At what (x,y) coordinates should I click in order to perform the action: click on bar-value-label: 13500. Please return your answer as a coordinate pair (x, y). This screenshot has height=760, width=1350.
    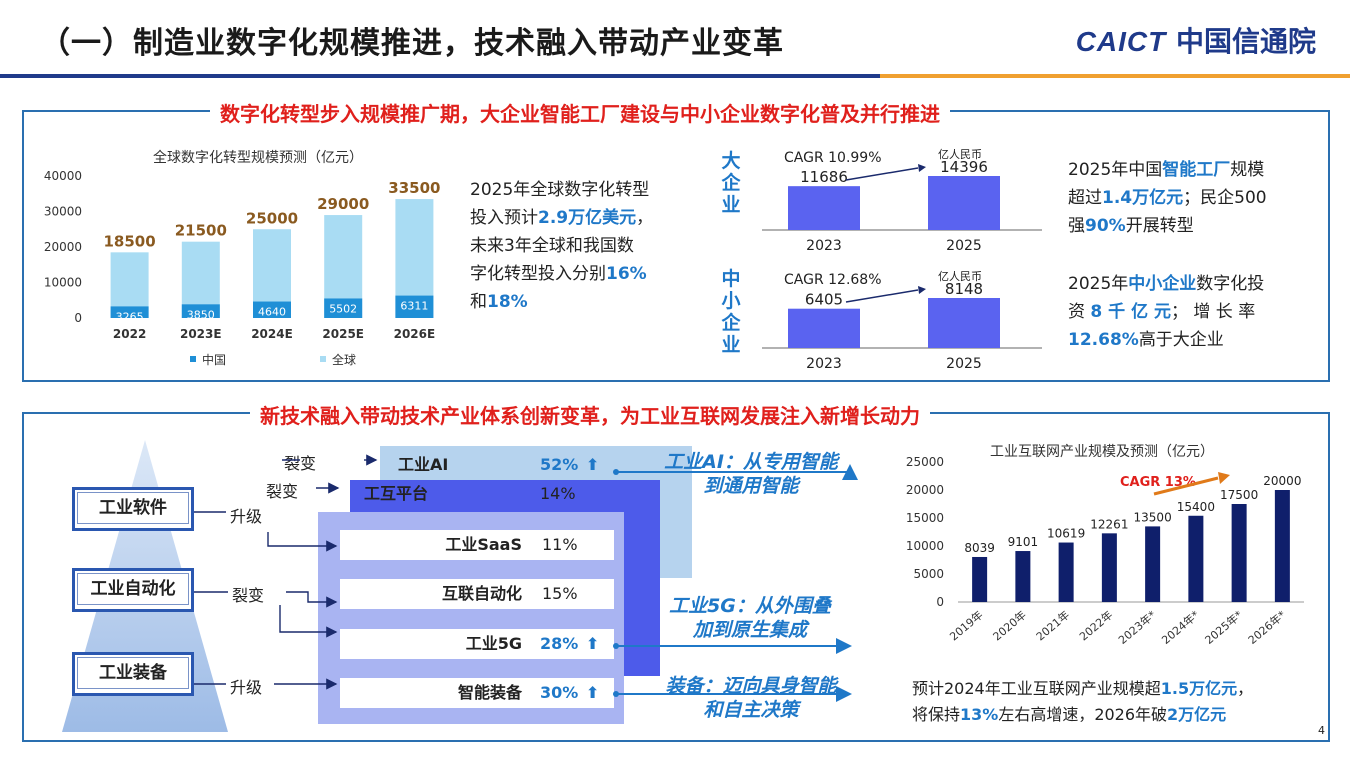
    Looking at the image, I should click on (1153, 517).